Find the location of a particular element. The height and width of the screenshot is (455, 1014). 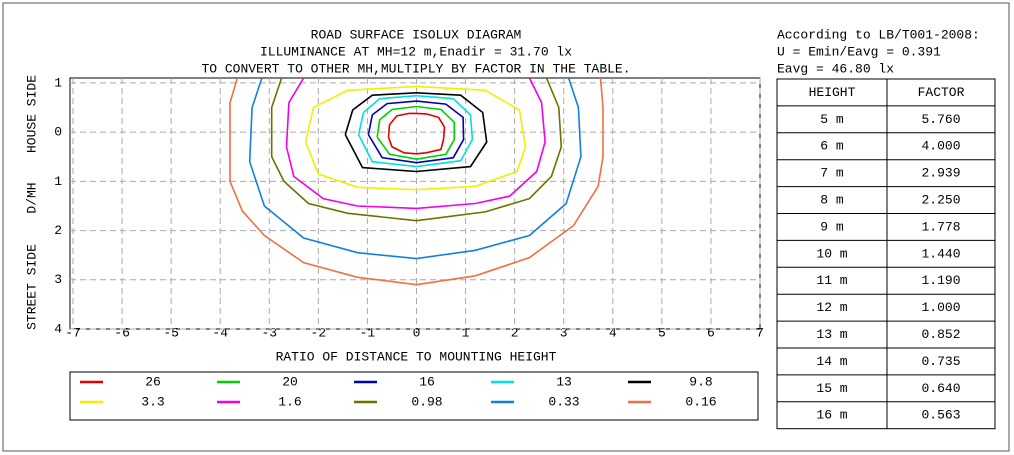

x-axis-label: RATIO OF DISTANCE TO MOUNTING HEIGHT is located at coordinates (416, 356).